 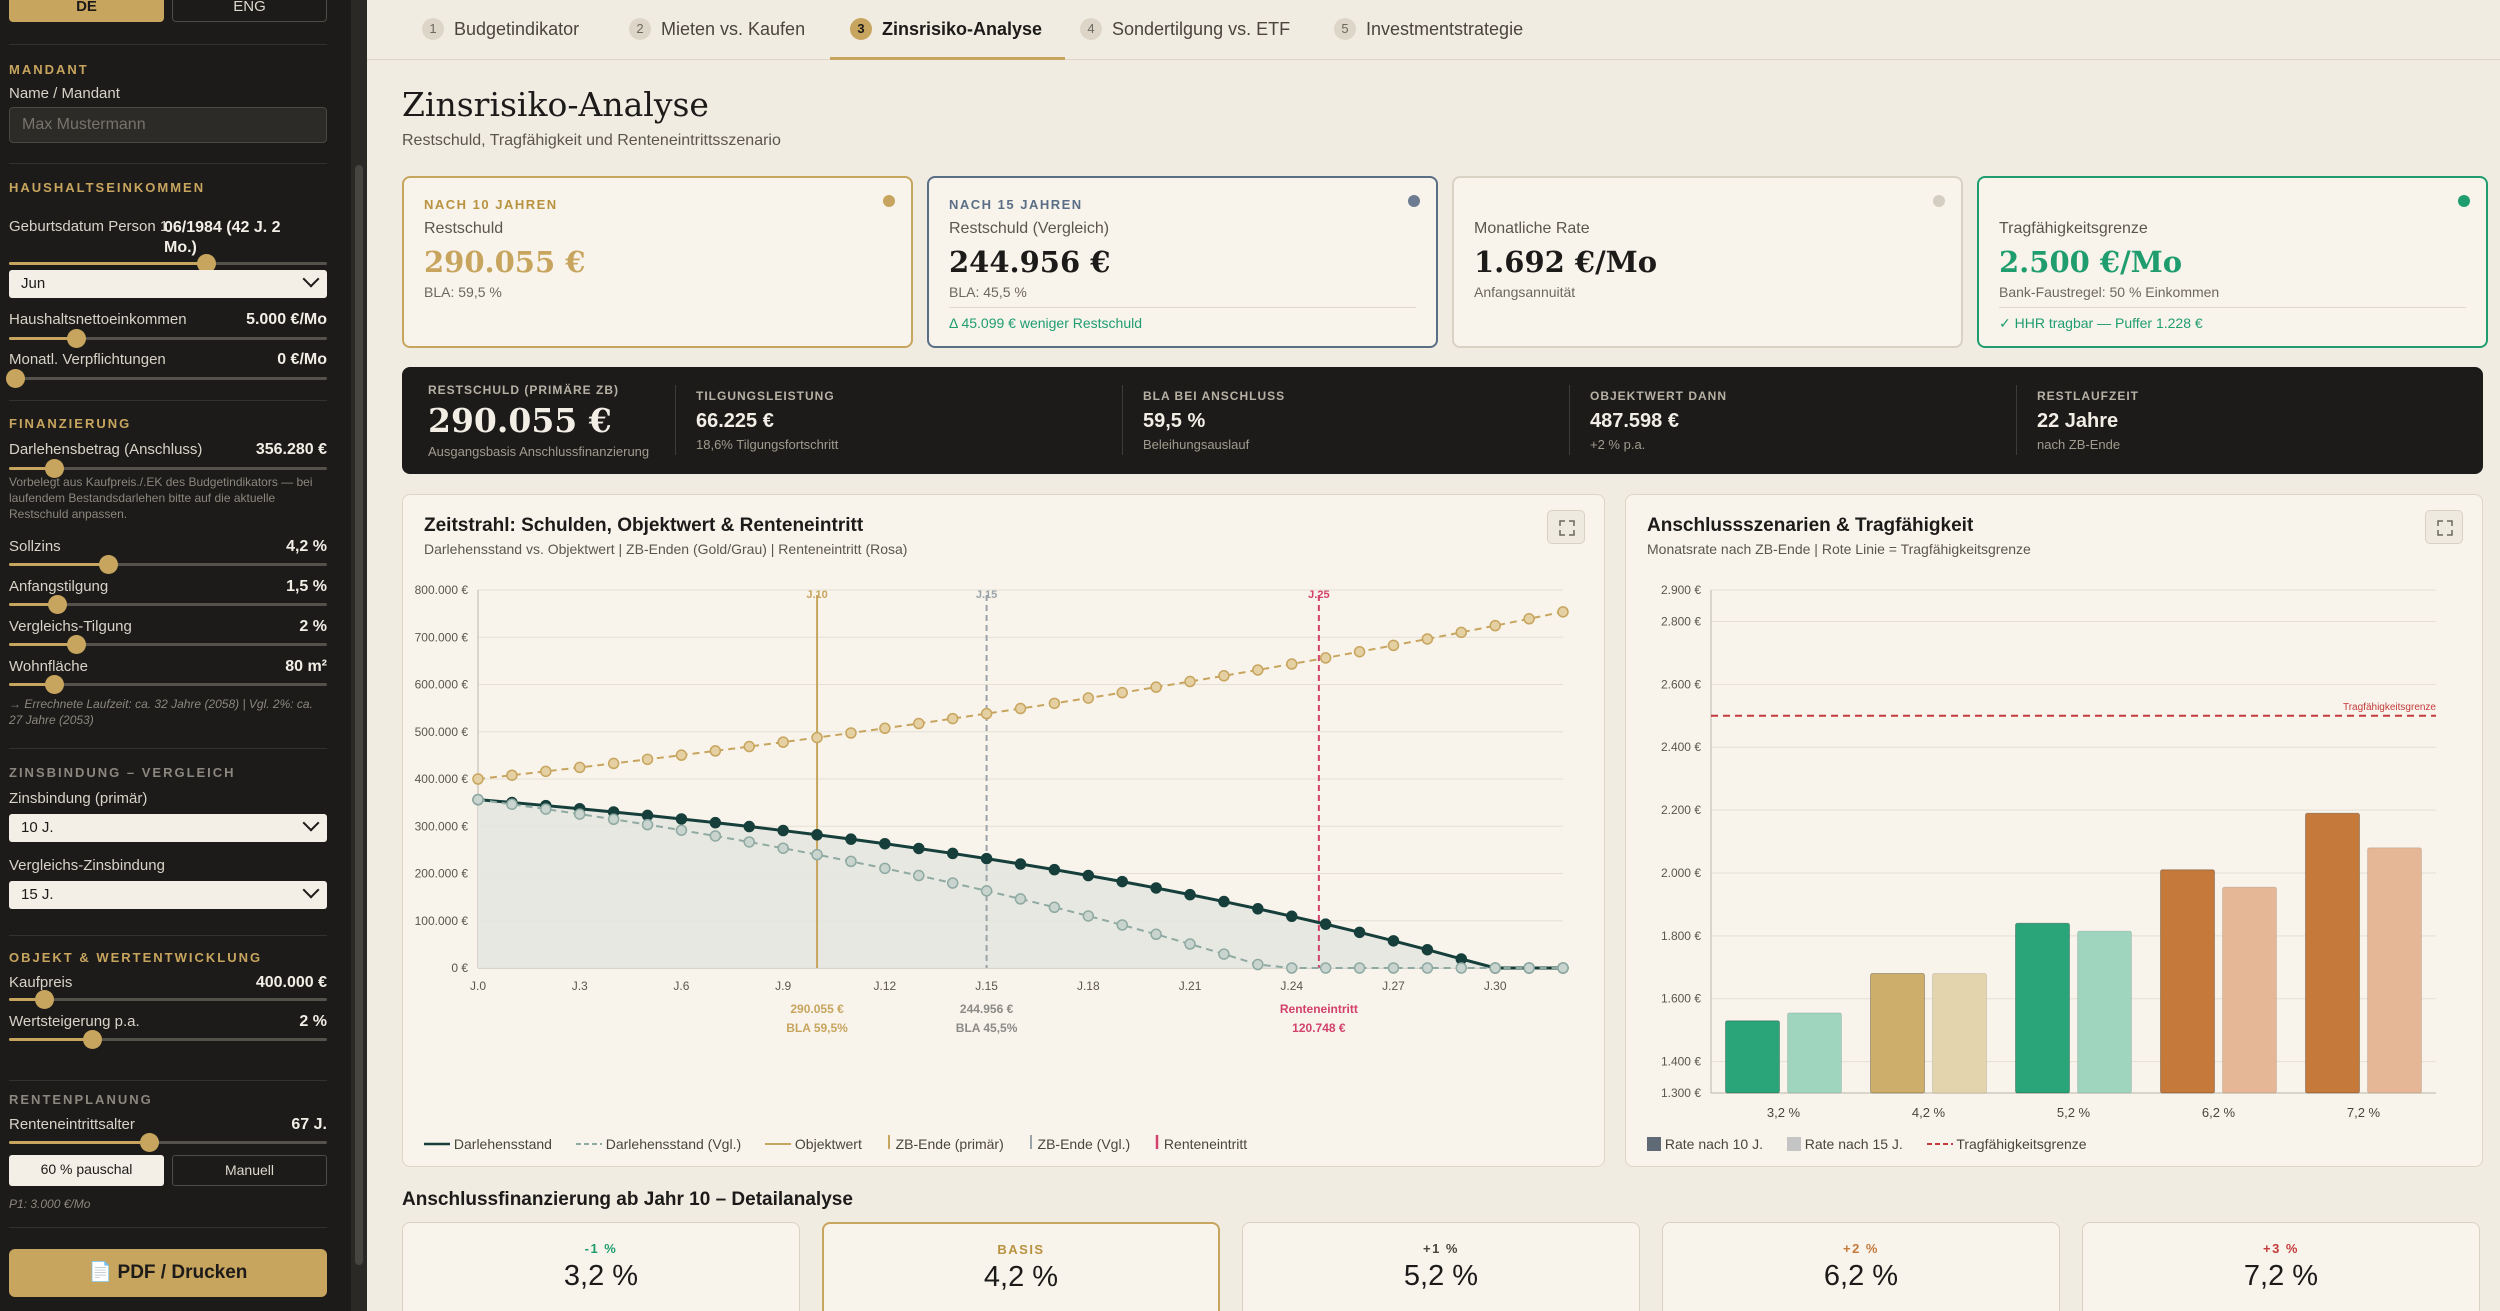 What do you see at coordinates (1291, 986) in the screenshot?
I see `x-tick-label: J.24` at bounding box center [1291, 986].